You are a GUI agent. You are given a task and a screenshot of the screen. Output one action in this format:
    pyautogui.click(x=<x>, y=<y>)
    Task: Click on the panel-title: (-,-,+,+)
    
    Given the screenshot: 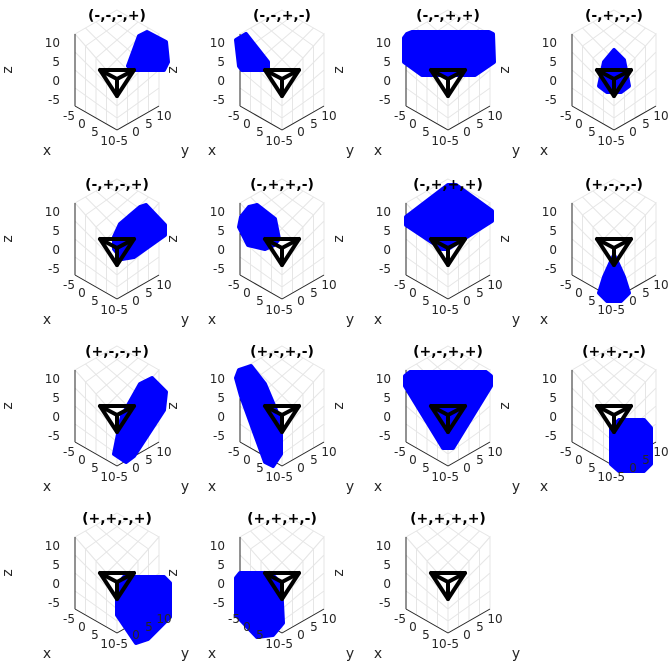 What is the action you would take?
    pyautogui.click(x=448, y=16)
    